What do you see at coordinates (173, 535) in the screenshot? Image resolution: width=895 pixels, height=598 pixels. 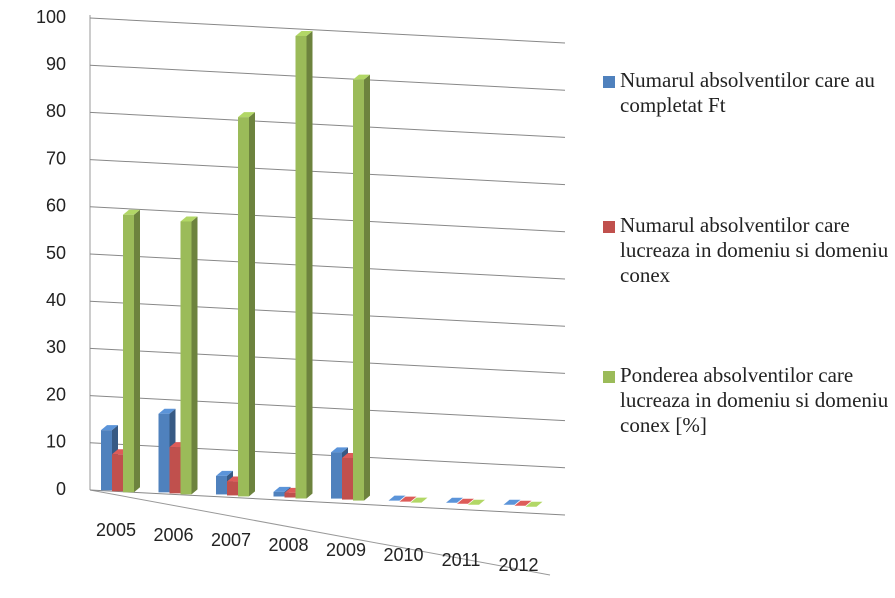 I see `x-tick-label: 2006` at bounding box center [173, 535].